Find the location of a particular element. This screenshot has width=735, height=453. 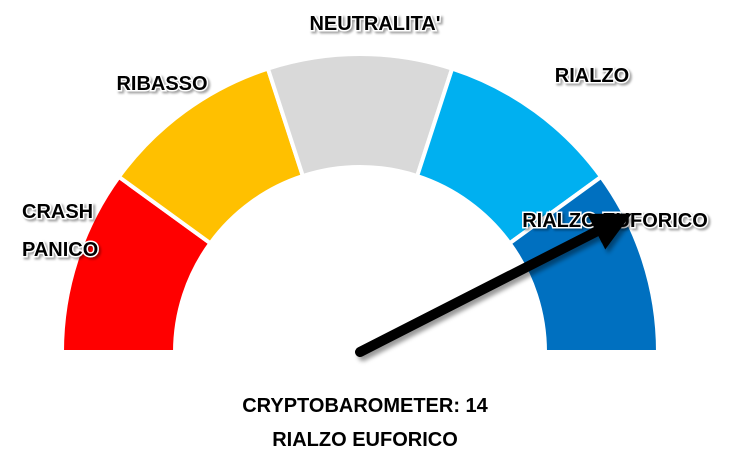

segment-label: PANICO is located at coordinates (60, 250).